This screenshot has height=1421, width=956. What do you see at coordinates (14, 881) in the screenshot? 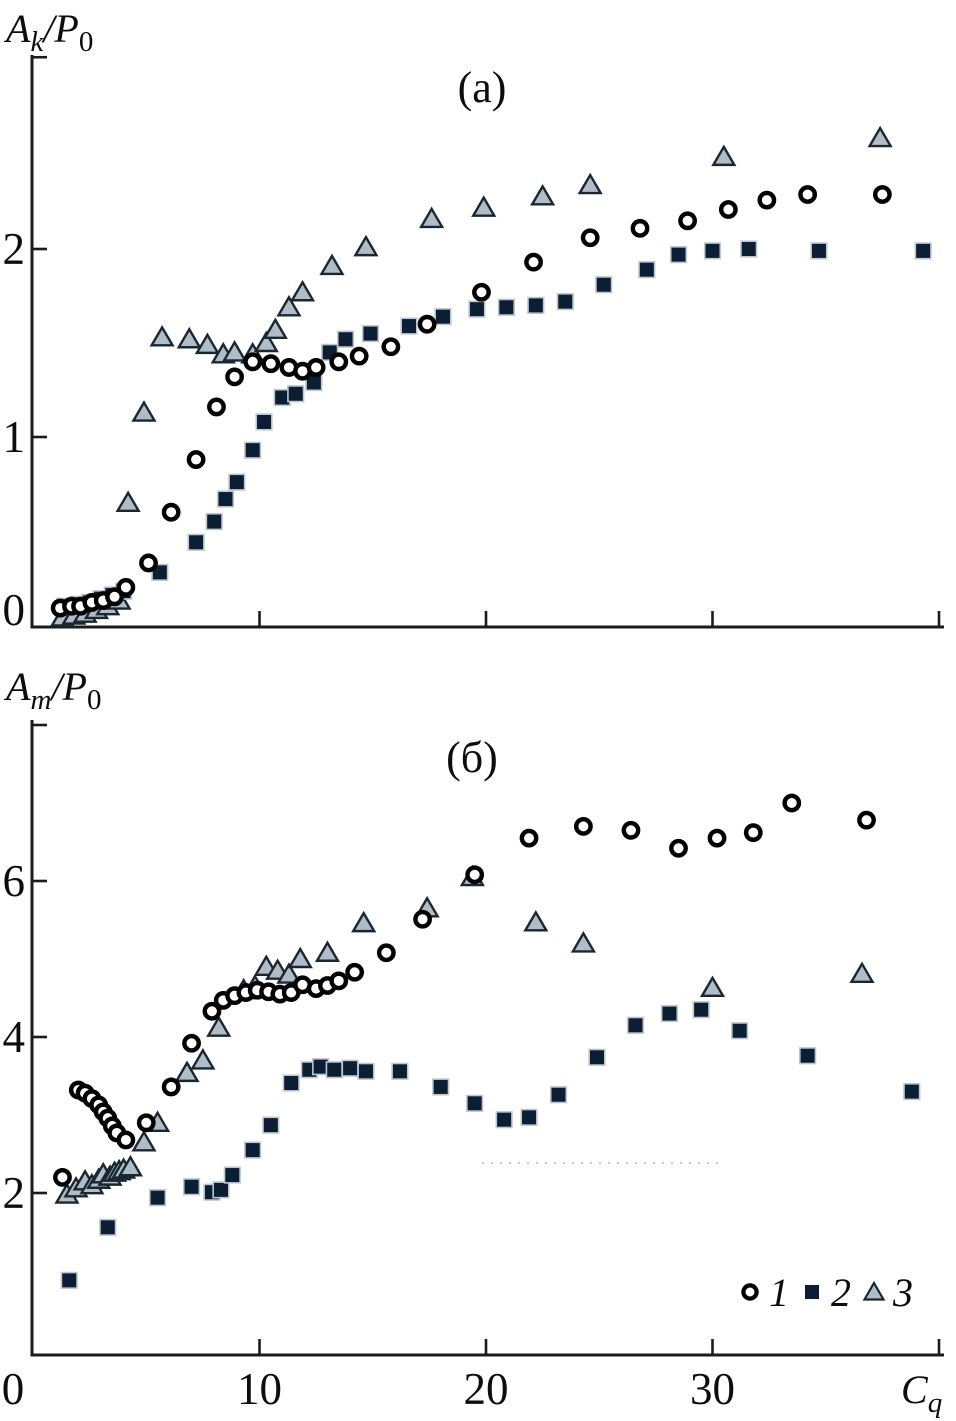
I see `y-tick-label: 6` at bounding box center [14, 881].